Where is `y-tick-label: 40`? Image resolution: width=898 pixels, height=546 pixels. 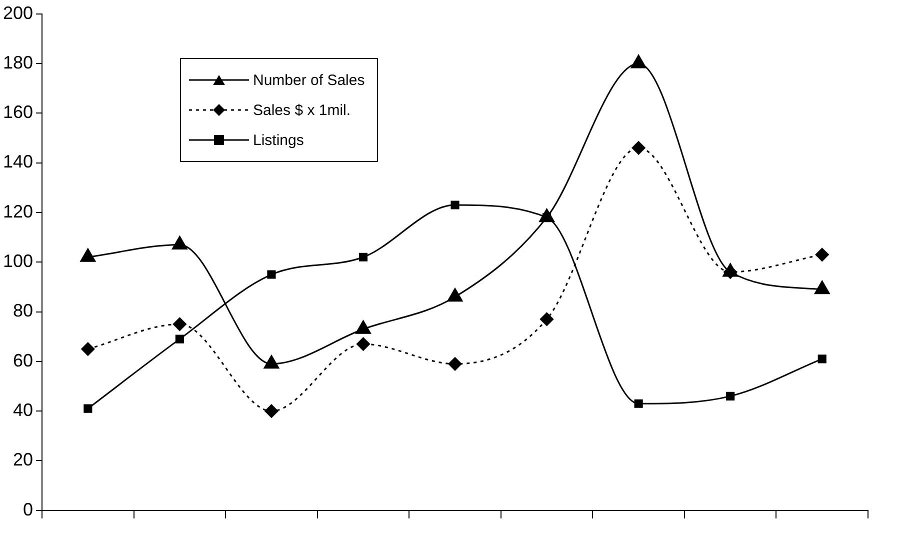 y-tick-label: 40 is located at coordinates (23, 410).